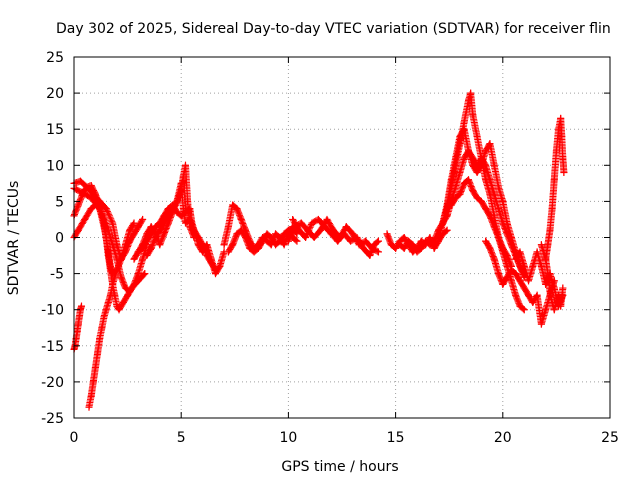 The image size is (640, 485). Describe the element at coordinates (55, 94) in the screenshot. I see `y-tick-label: 20` at that location.